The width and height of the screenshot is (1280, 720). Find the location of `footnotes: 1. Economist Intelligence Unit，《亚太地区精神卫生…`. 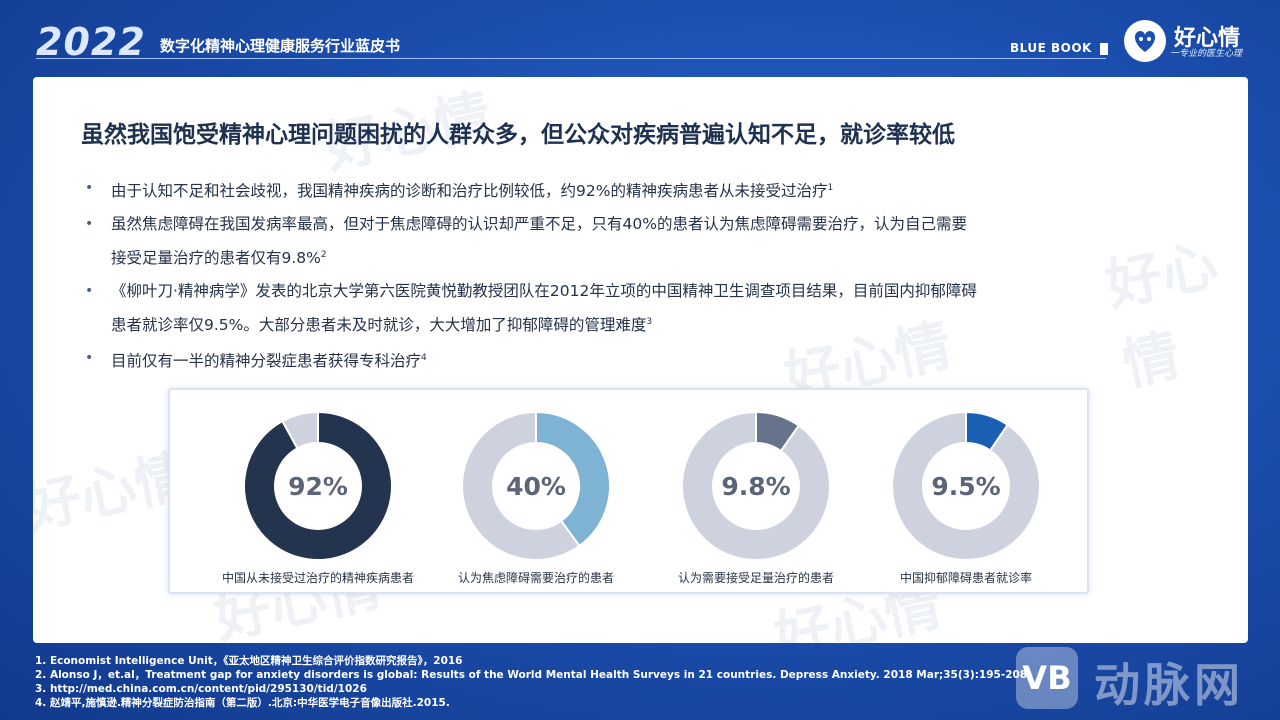

footnotes: 1. Economist Intelligence Unit，《亚太地区精神卫生… is located at coordinates (533, 682).